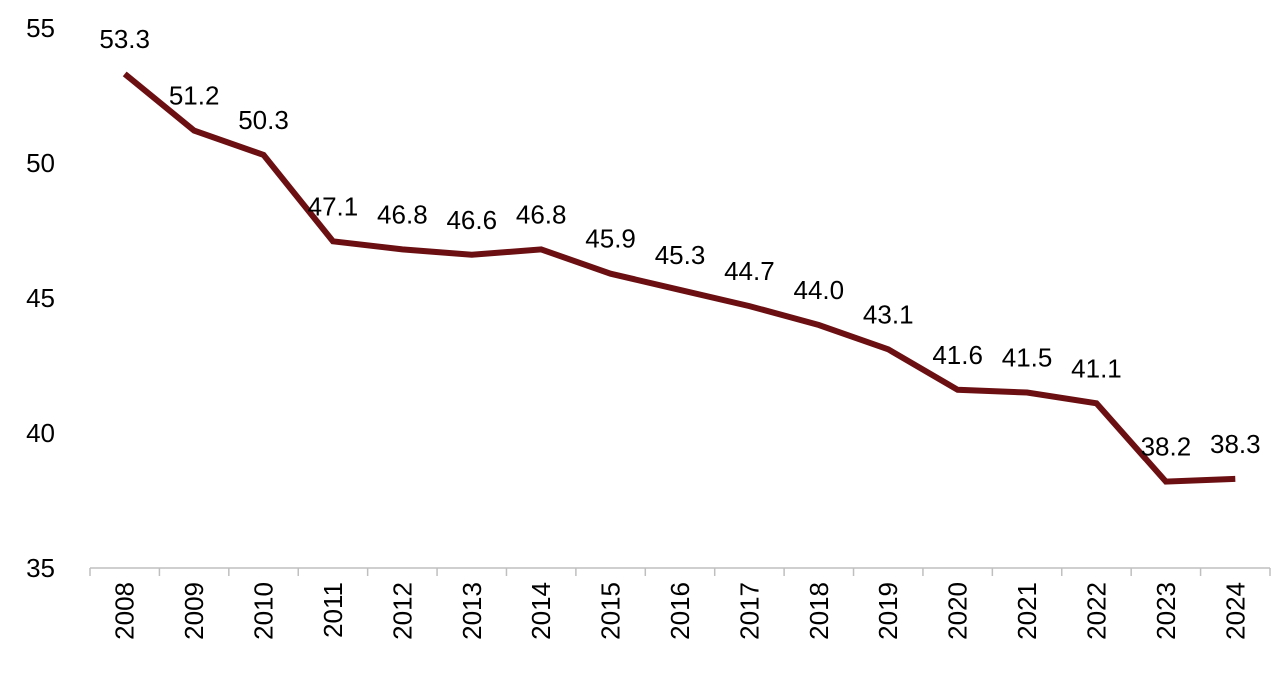 The height and width of the screenshot is (675, 1281). Describe the element at coordinates (888, 611) in the screenshot. I see `x-tick-label: 2019` at that location.